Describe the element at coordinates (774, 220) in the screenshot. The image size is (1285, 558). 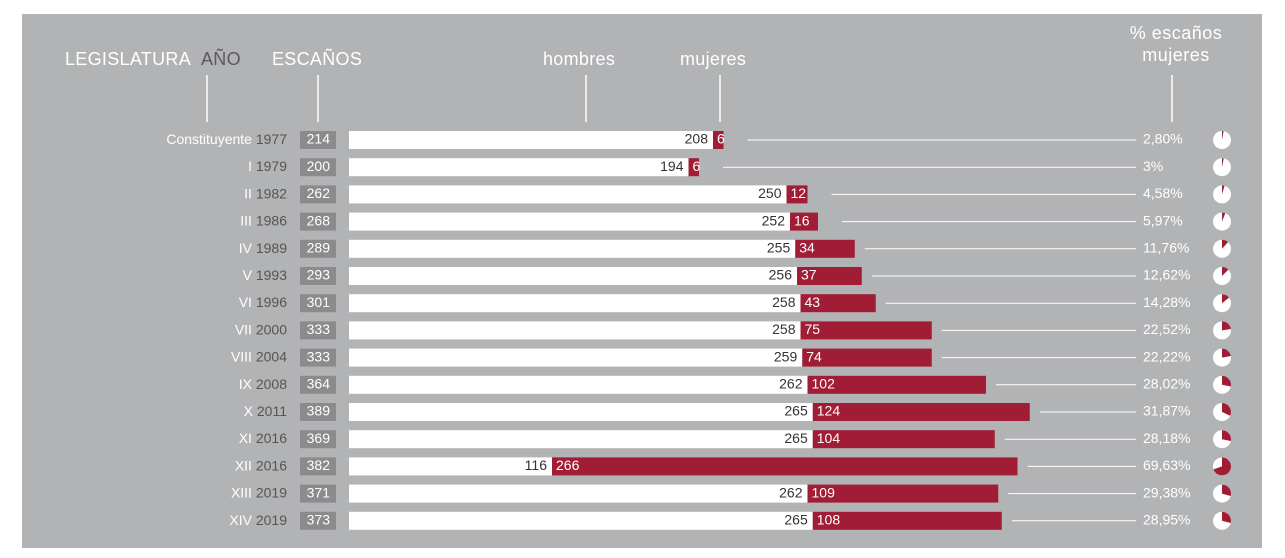
I see `value-hombres: 252` at that location.